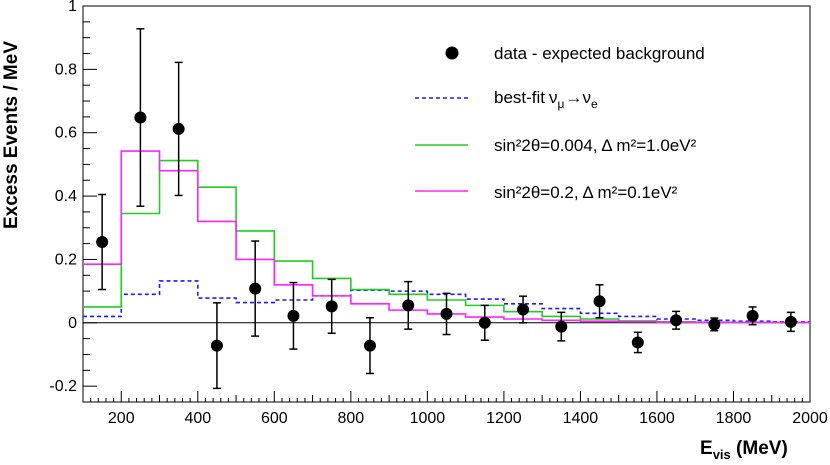  Describe the element at coordinates (350, 418) in the screenshot. I see `x-tick-label: 800` at that location.